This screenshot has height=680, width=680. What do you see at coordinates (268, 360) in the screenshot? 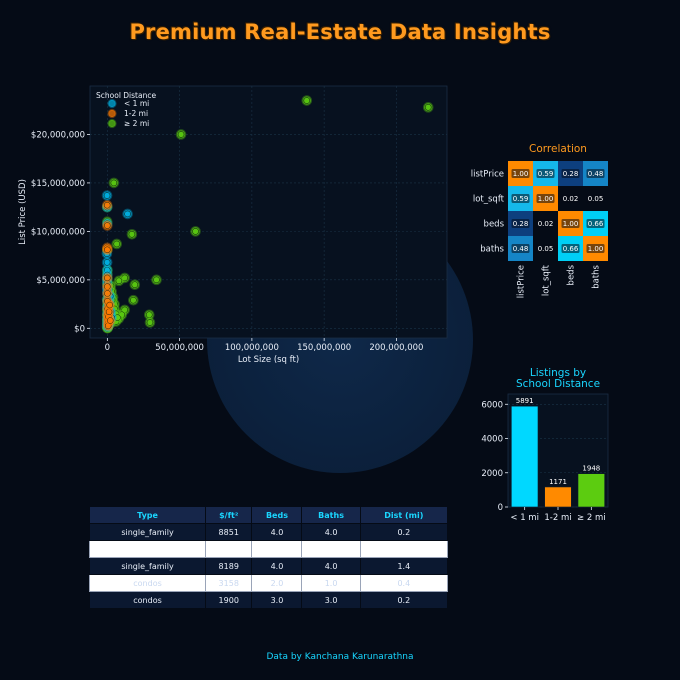
I see `scatter-x-axis-label: Lot Size (sq ft)` at bounding box center [268, 360].